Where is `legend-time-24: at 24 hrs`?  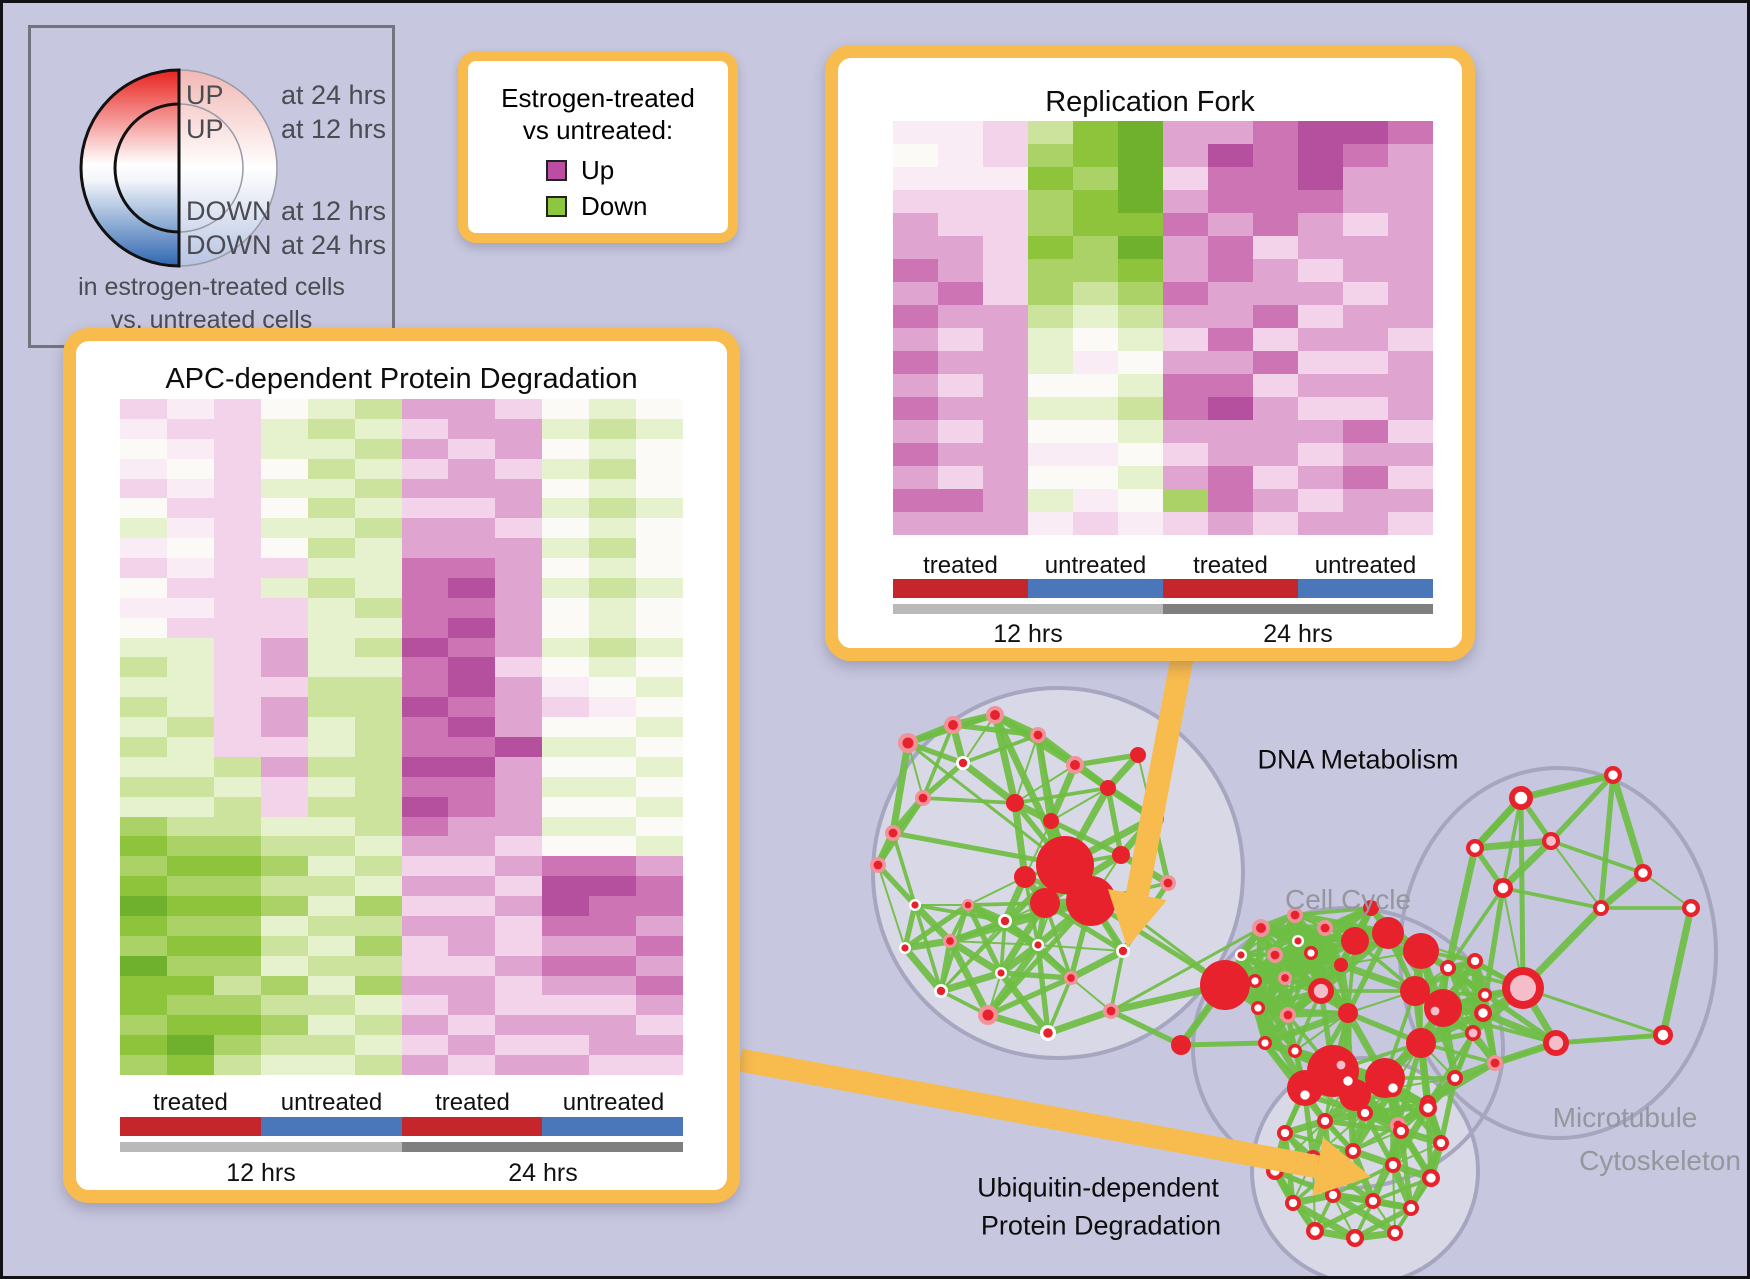 legend-time-24: at 24 hrs is located at coordinates (334, 95).